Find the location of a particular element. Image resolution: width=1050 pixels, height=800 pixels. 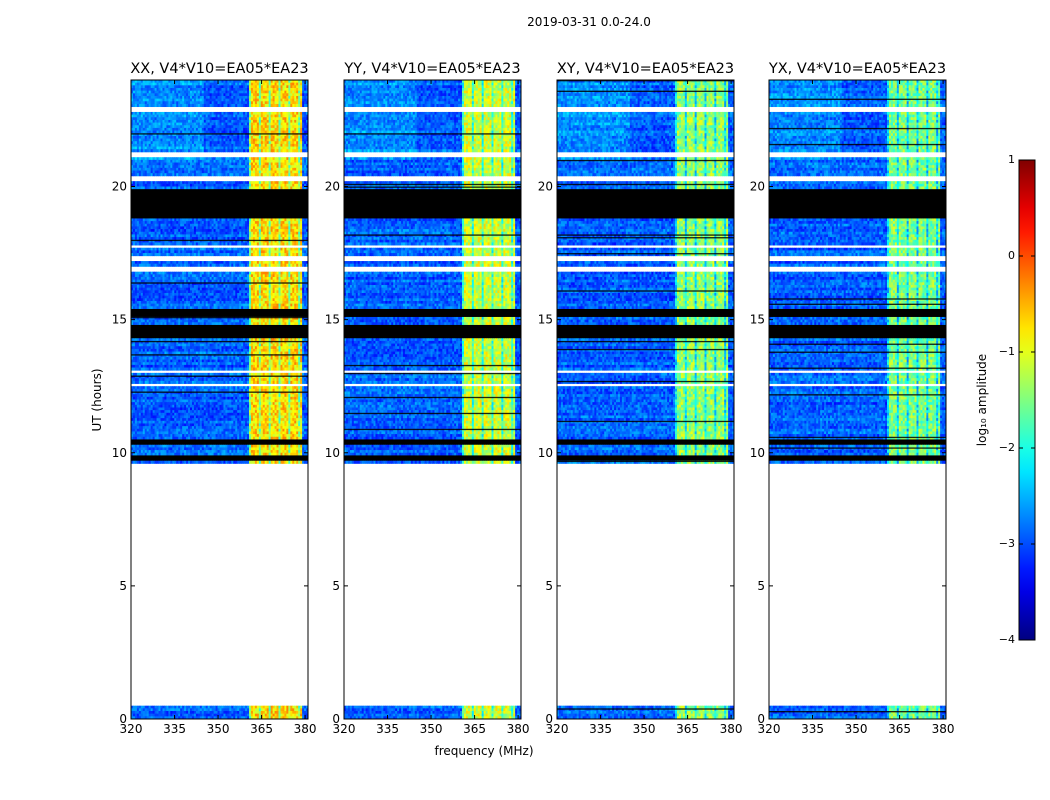

y-axis-label: UT (hours) is located at coordinates (97, 399).